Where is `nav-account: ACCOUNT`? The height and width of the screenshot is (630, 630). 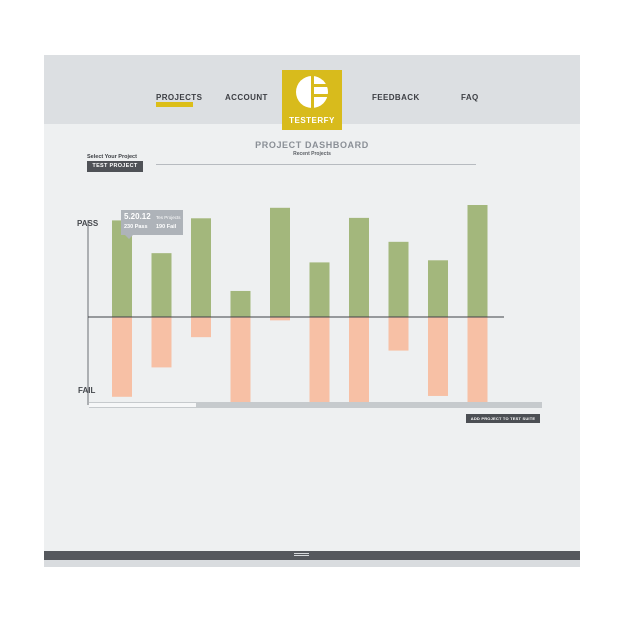
nav-account: ACCOUNT is located at coordinates (246, 97).